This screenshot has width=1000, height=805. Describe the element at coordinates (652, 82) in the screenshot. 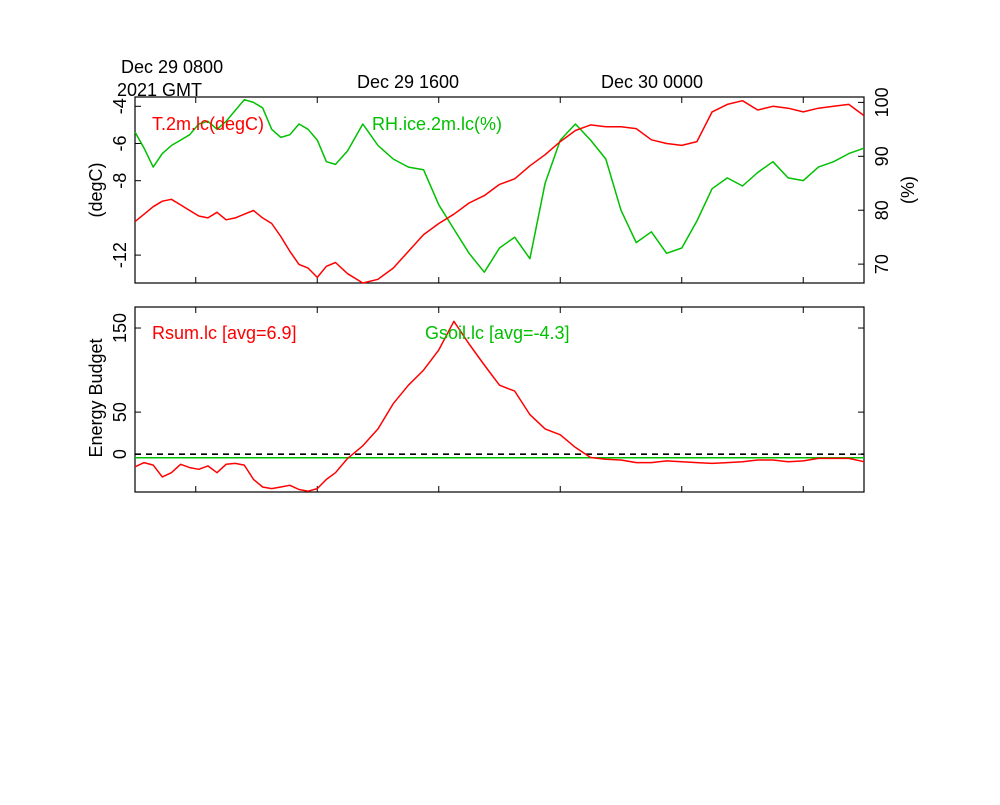

I see `time-tick-label-0000: Dec 30 0000` at that location.